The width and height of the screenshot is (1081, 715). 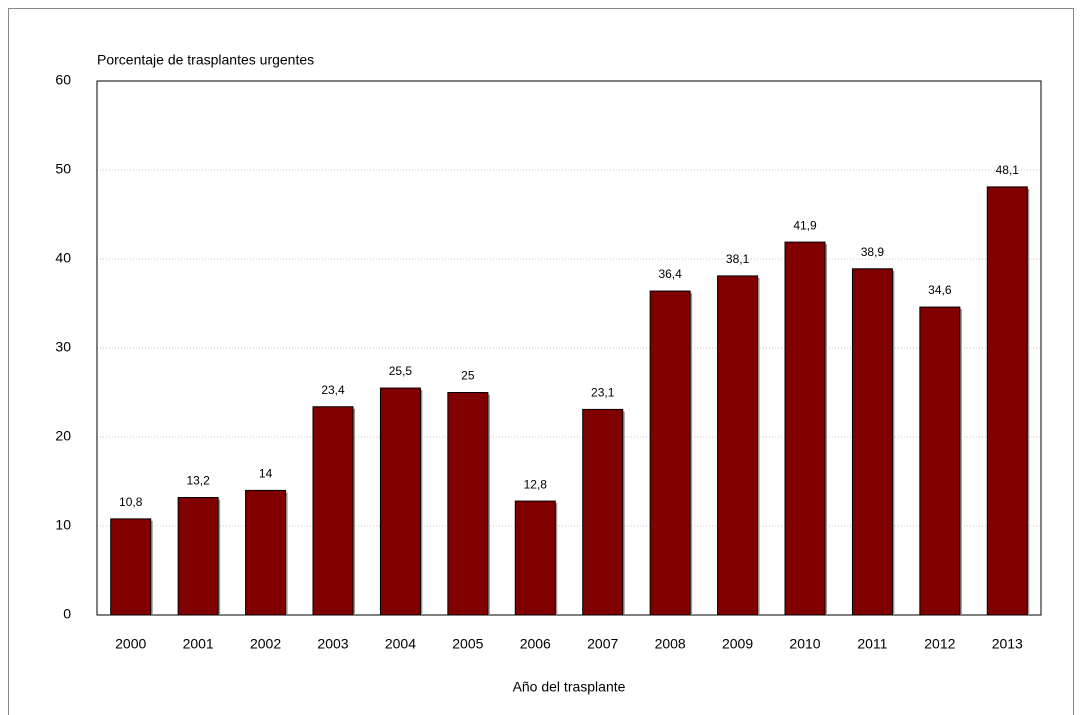 I want to click on x-tick-label: 2000, so click(x=130, y=644).